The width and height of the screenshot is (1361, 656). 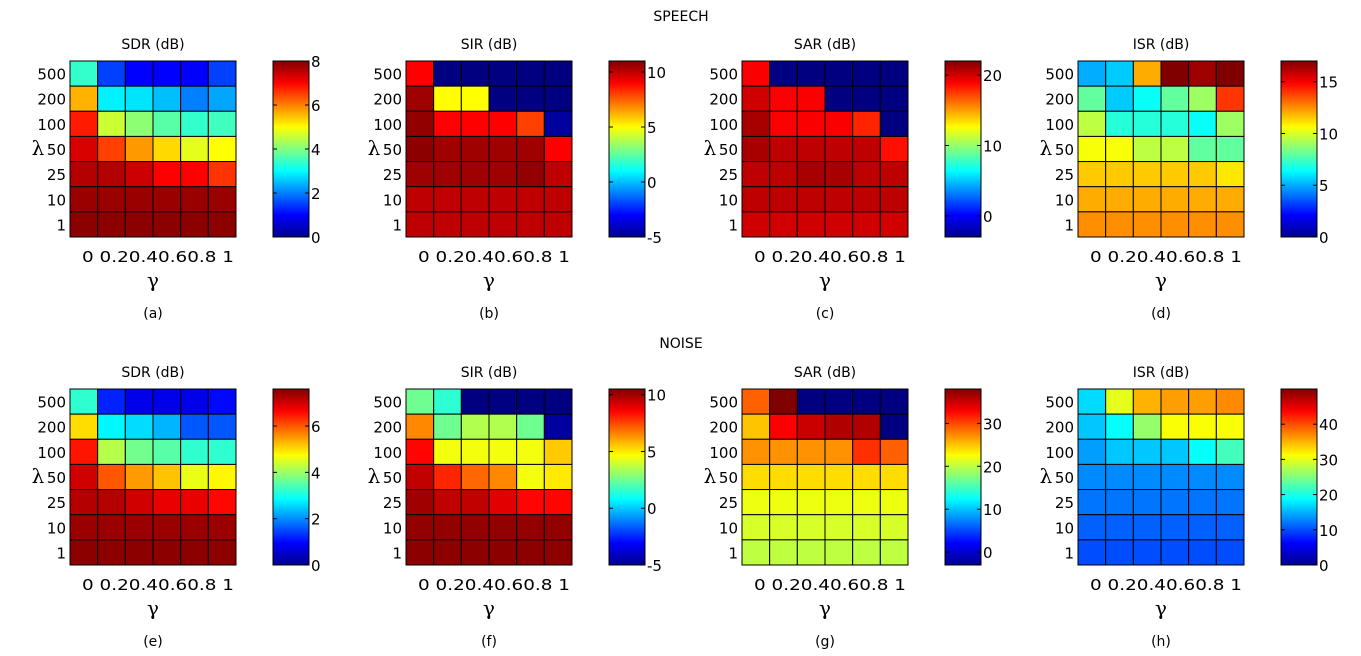 What do you see at coordinates (1328, 496) in the screenshot?
I see `colorbar-tick-label: 20` at bounding box center [1328, 496].